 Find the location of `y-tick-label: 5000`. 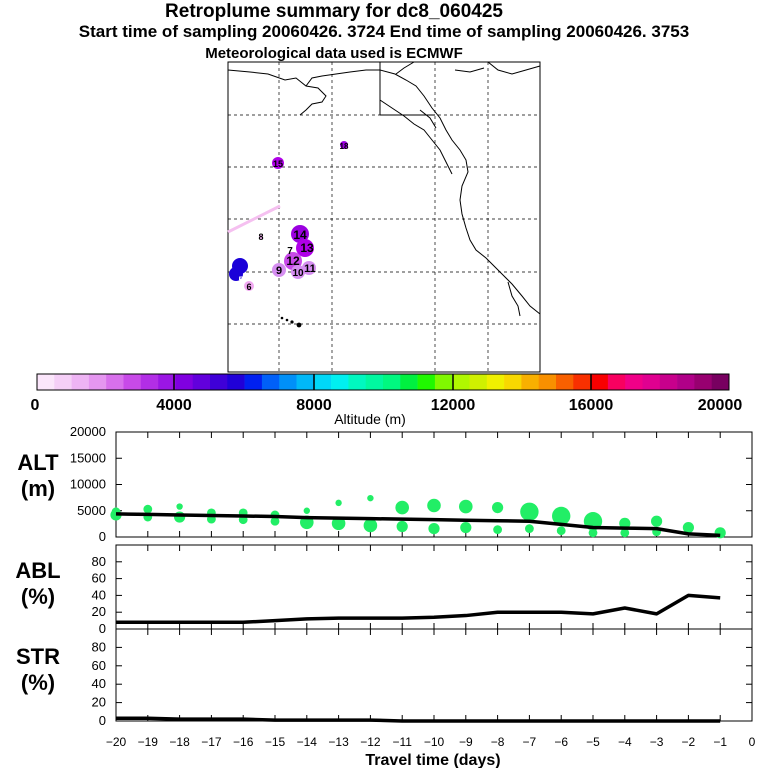

y-tick-label: 5000 is located at coordinates (91, 510).